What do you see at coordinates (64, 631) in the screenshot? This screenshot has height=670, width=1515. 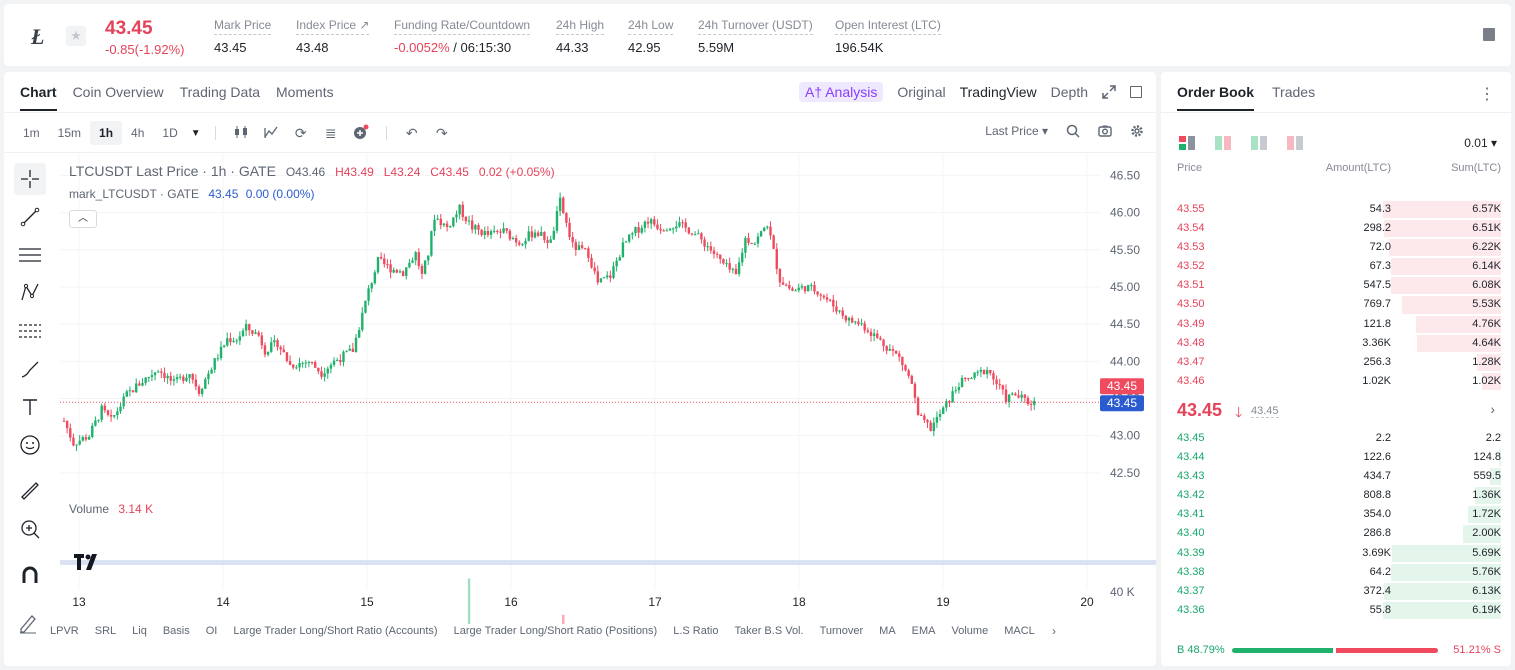 I see `indicator-0: LPVR` at bounding box center [64, 631].